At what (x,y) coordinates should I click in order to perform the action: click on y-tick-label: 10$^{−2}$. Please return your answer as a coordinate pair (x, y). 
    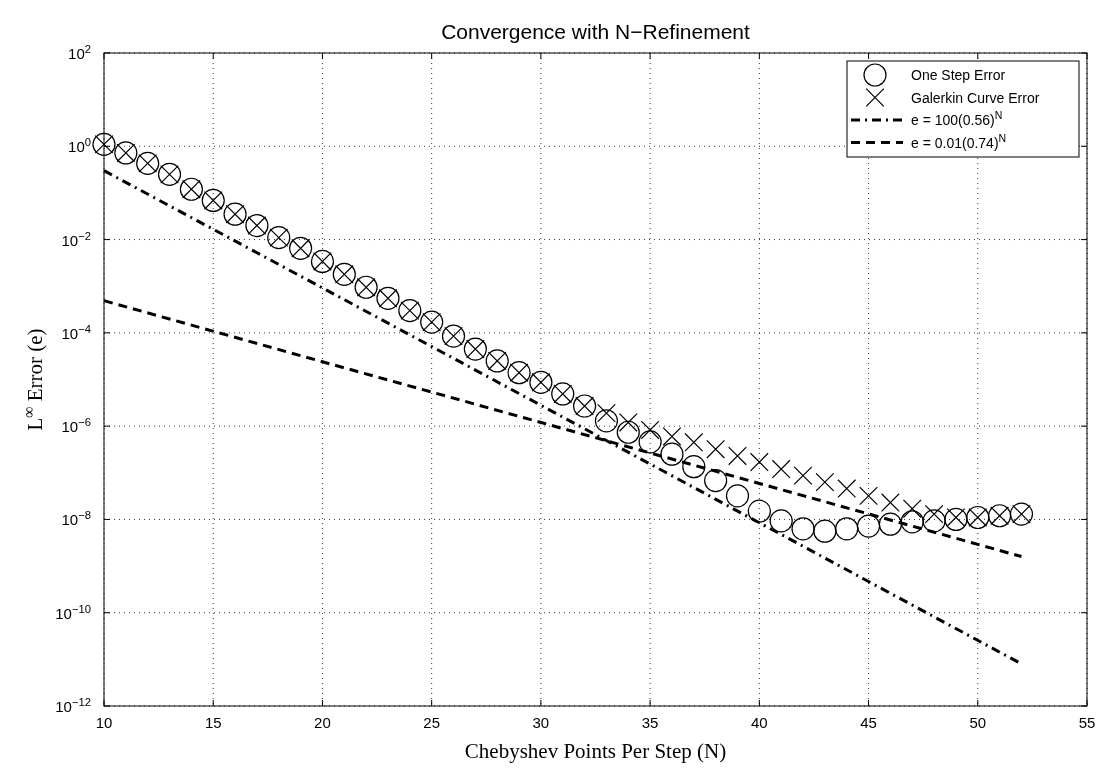
    Looking at the image, I should click on (76, 239).